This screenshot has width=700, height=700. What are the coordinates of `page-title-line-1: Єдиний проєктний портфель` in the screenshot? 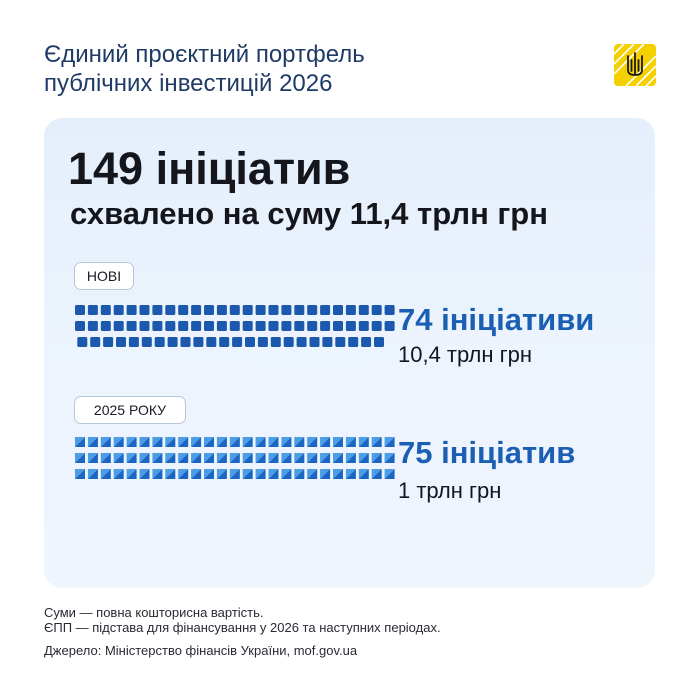 It's located at (204, 54).